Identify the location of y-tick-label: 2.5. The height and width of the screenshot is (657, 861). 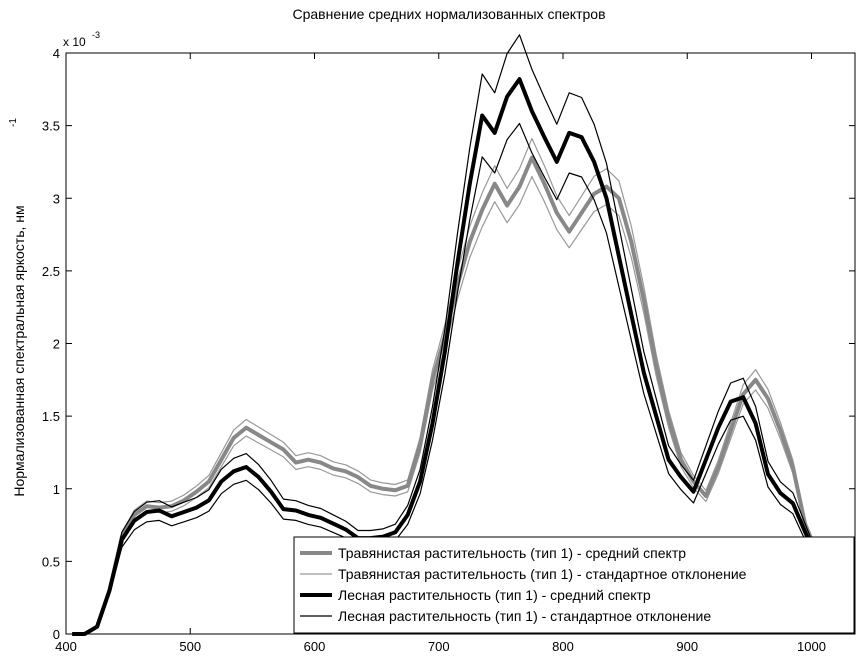
(51, 271).